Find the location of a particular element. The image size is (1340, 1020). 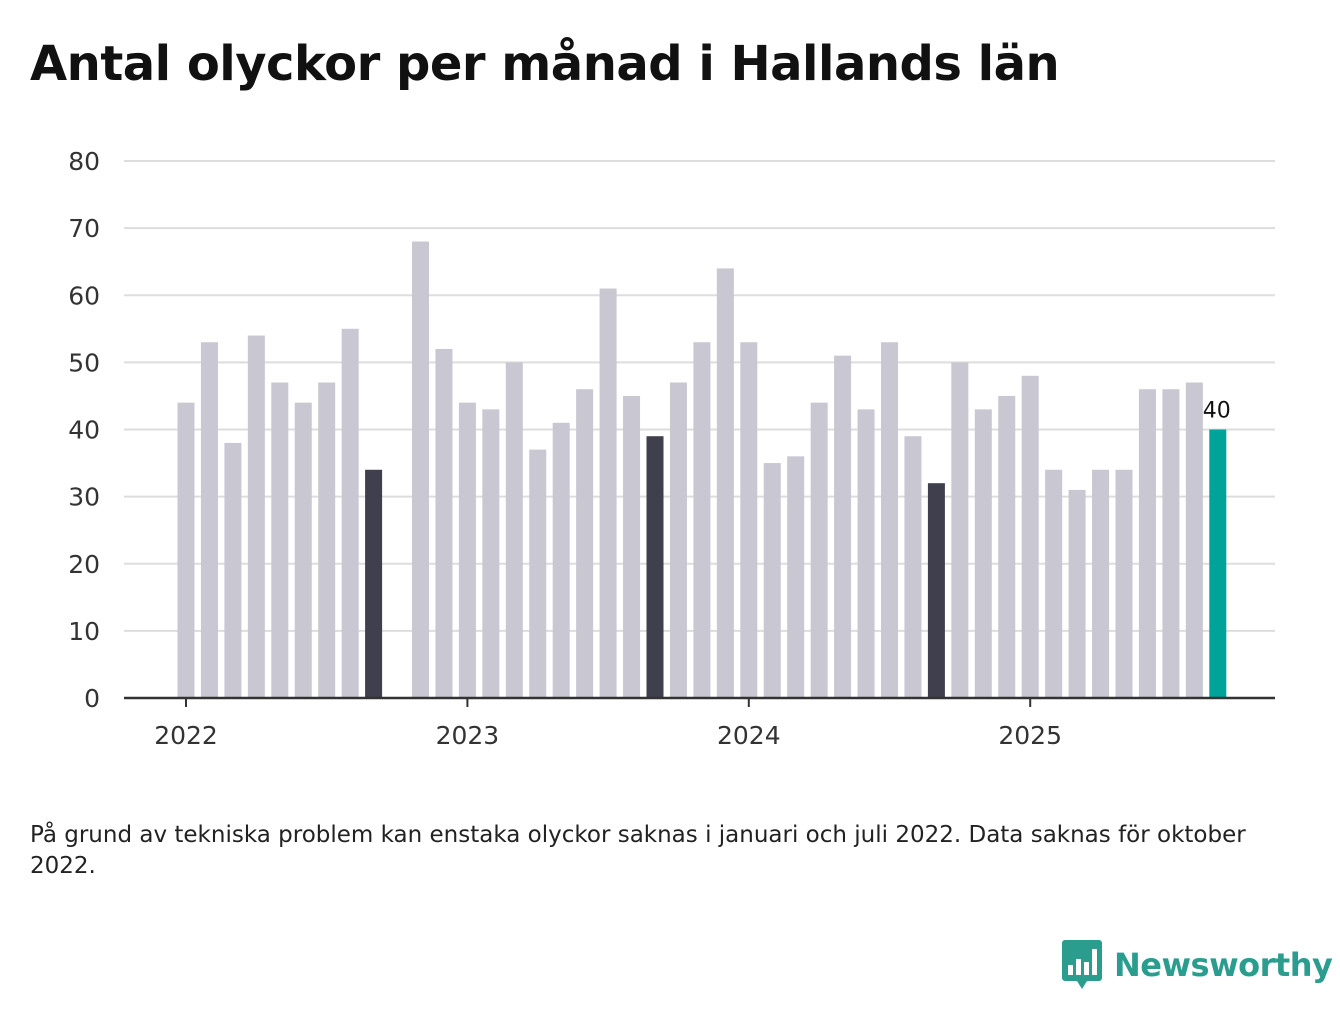

newsworthy-logo: Newsworthy is located at coordinates (1197, 965).